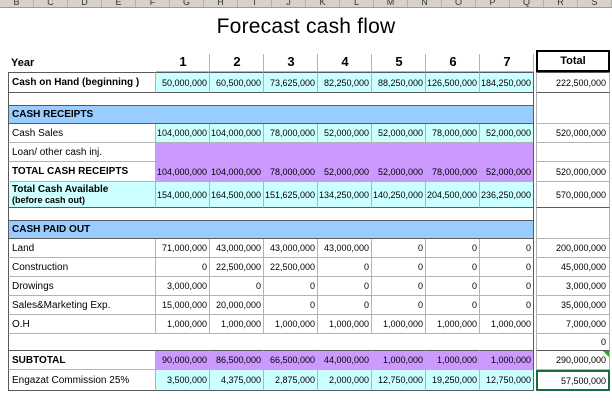  Describe the element at coordinates (82, 380) in the screenshot. I see `row-label-engazat-commission: Engazat Commission 25%` at that location.